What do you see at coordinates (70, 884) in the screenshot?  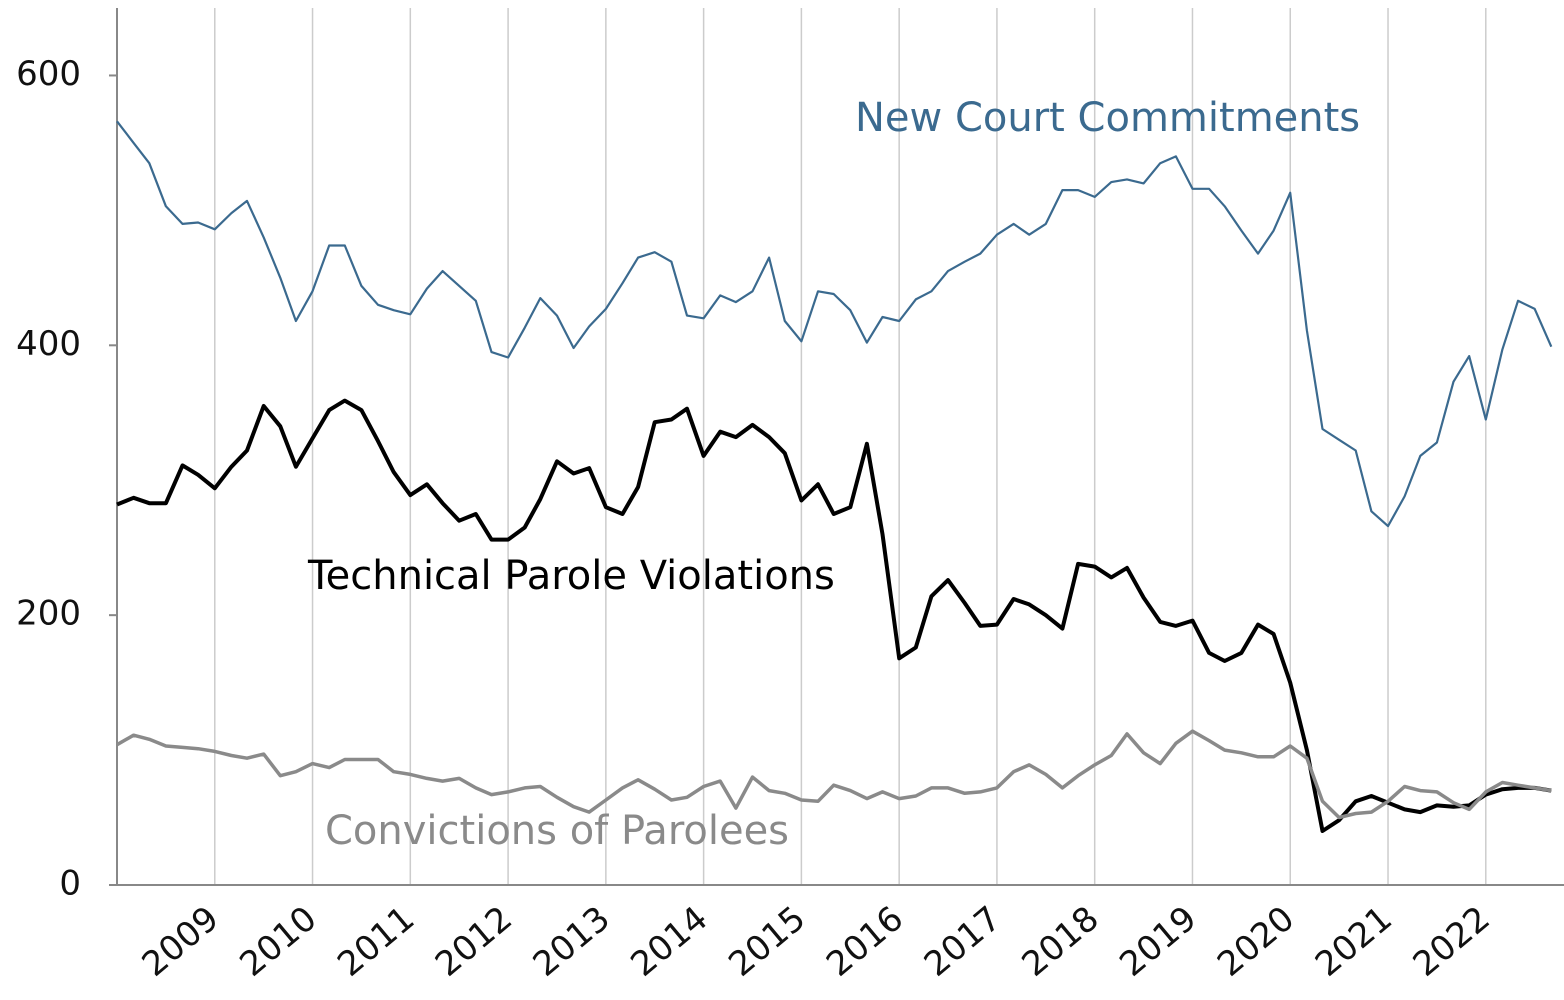 I see `y-tick-label: 0` at bounding box center [70, 884].